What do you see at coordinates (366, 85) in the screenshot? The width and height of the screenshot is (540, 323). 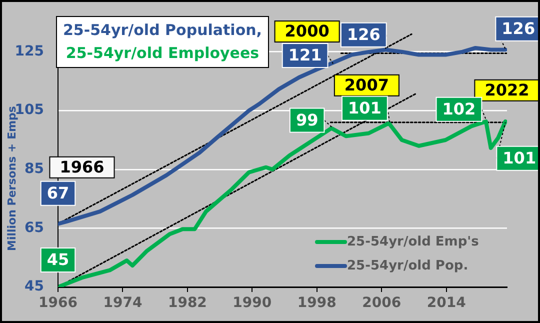 I see `annotation: 2007` at bounding box center [366, 85].